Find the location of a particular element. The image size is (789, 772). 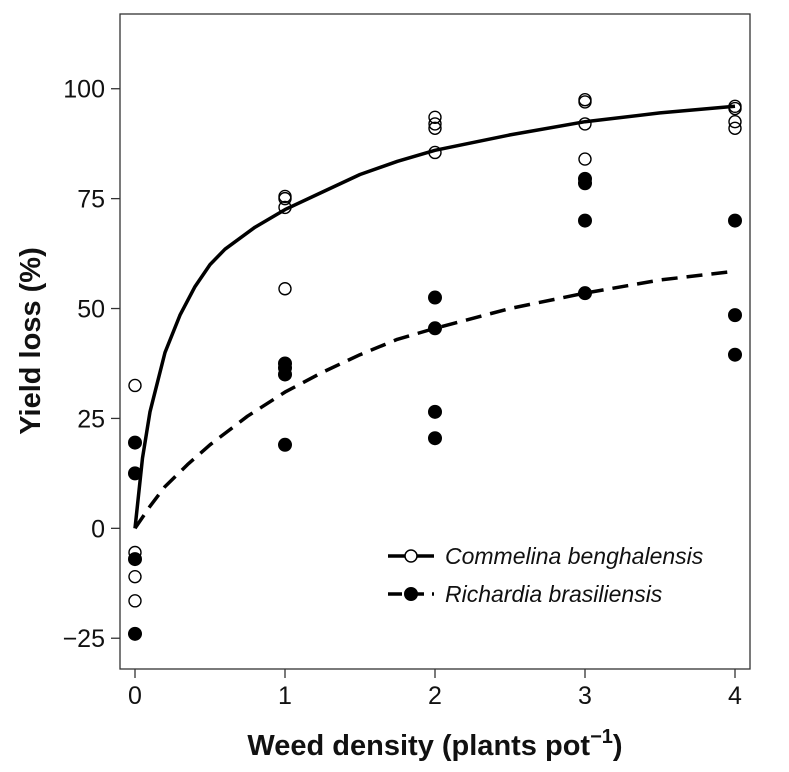

y-axis-title: Yield loss (%) is located at coordinates (31, 340).